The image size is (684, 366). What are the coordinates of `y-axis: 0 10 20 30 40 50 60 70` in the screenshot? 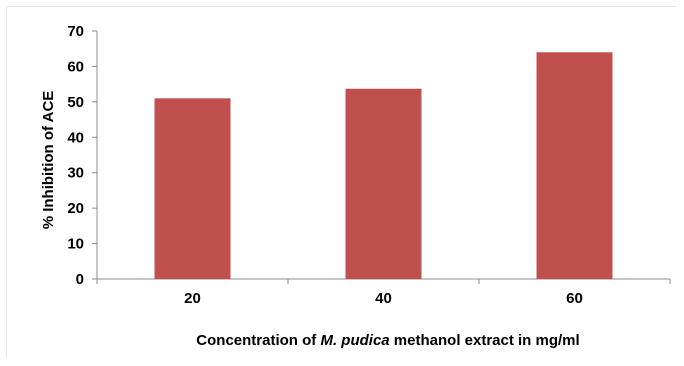 It's located at (82, 155).